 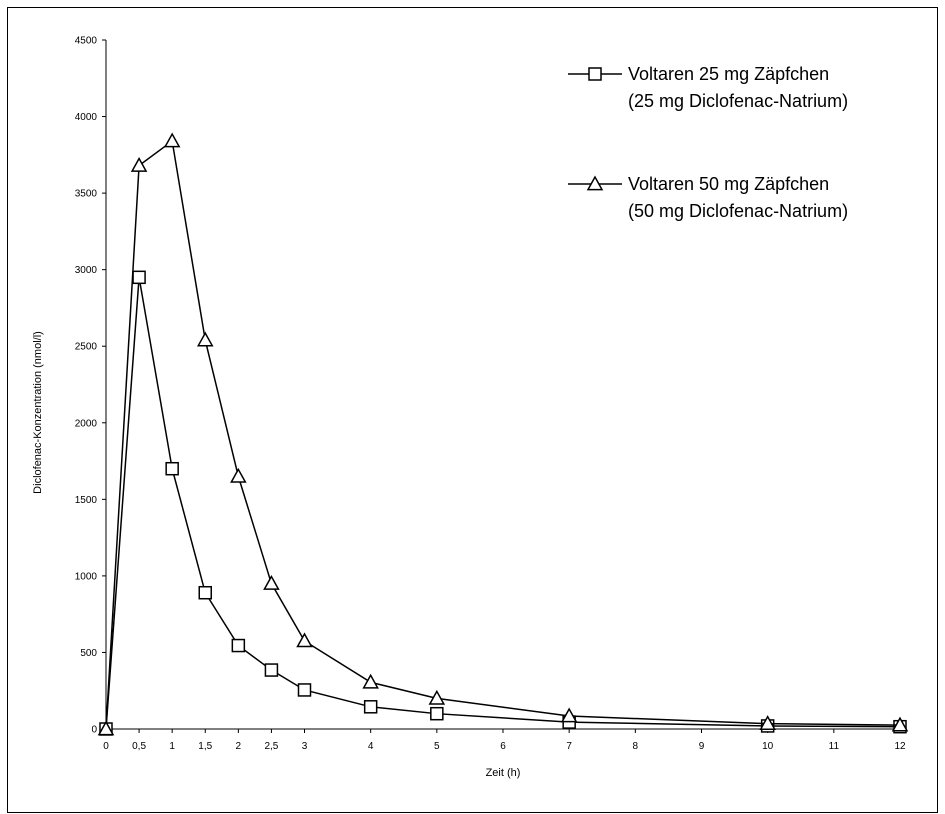 I want to click on legend-label-25mg-line2: (25 mg Diclofenac-Natrium), so click(x=738, y=101).